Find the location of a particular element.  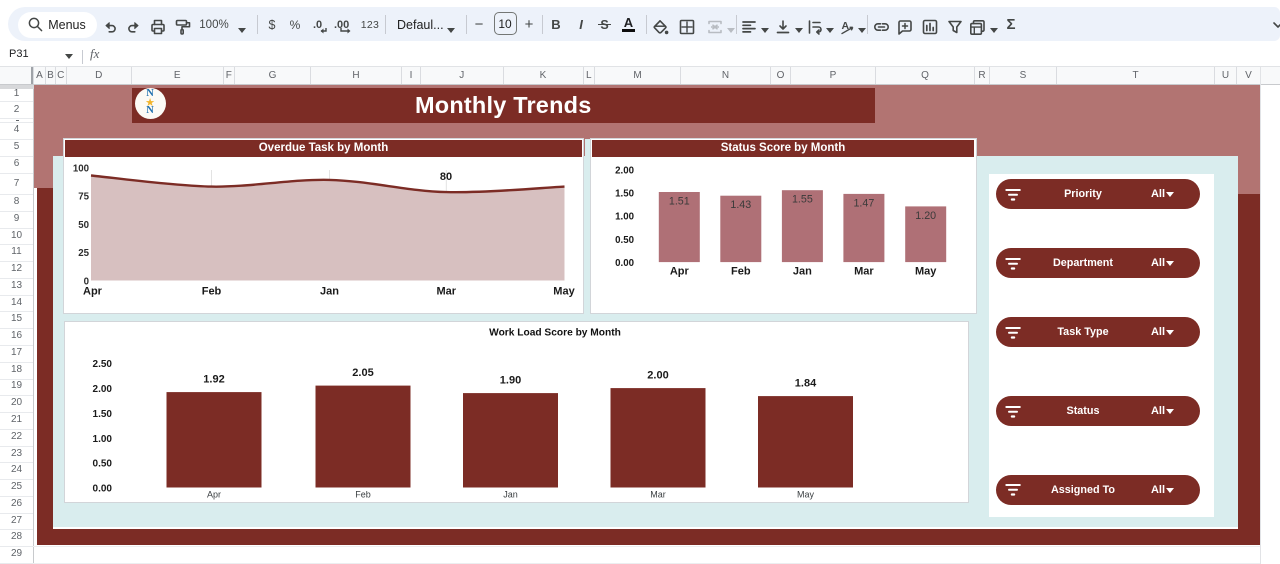

svg-text: 1.92 is located at coordinates (213, 380).